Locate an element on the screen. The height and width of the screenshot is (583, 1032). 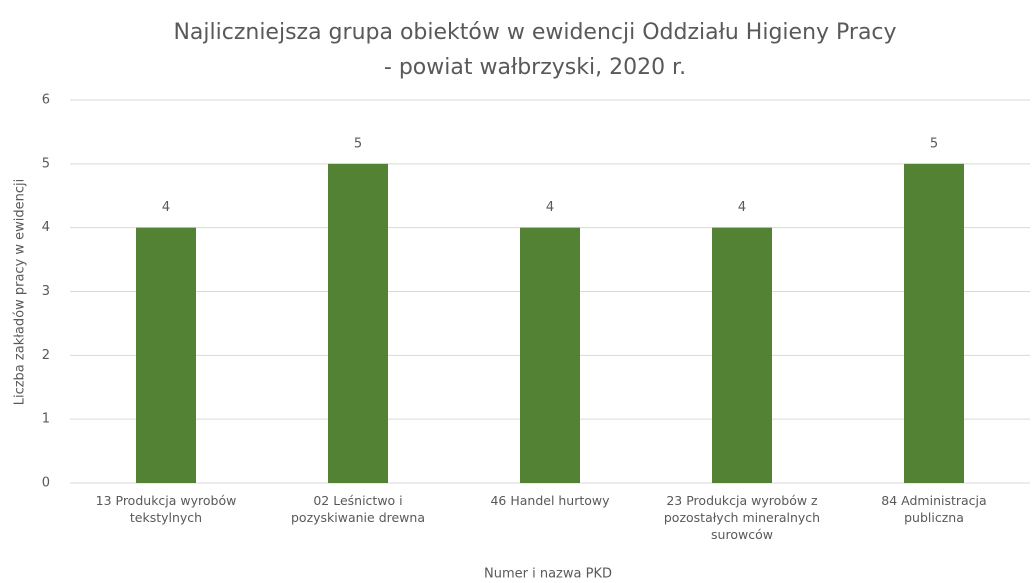
x-tick-label-box: 84 Administracja publiczna is located at coordinates (934, 509).